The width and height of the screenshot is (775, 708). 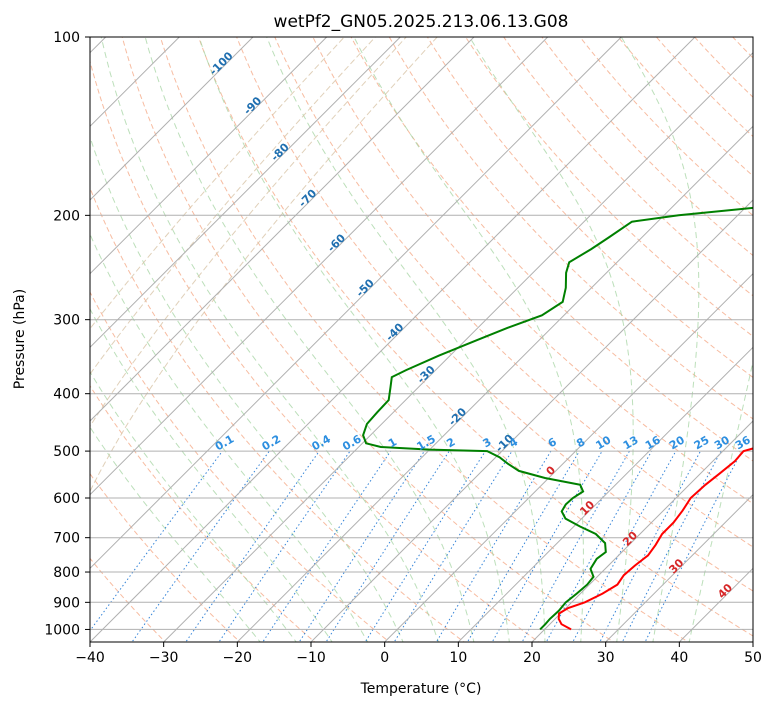 What do you see at coordinates (66, 321) in the screenshot?
I see `y-tick-label: 300` at bounding box center [66, 321].